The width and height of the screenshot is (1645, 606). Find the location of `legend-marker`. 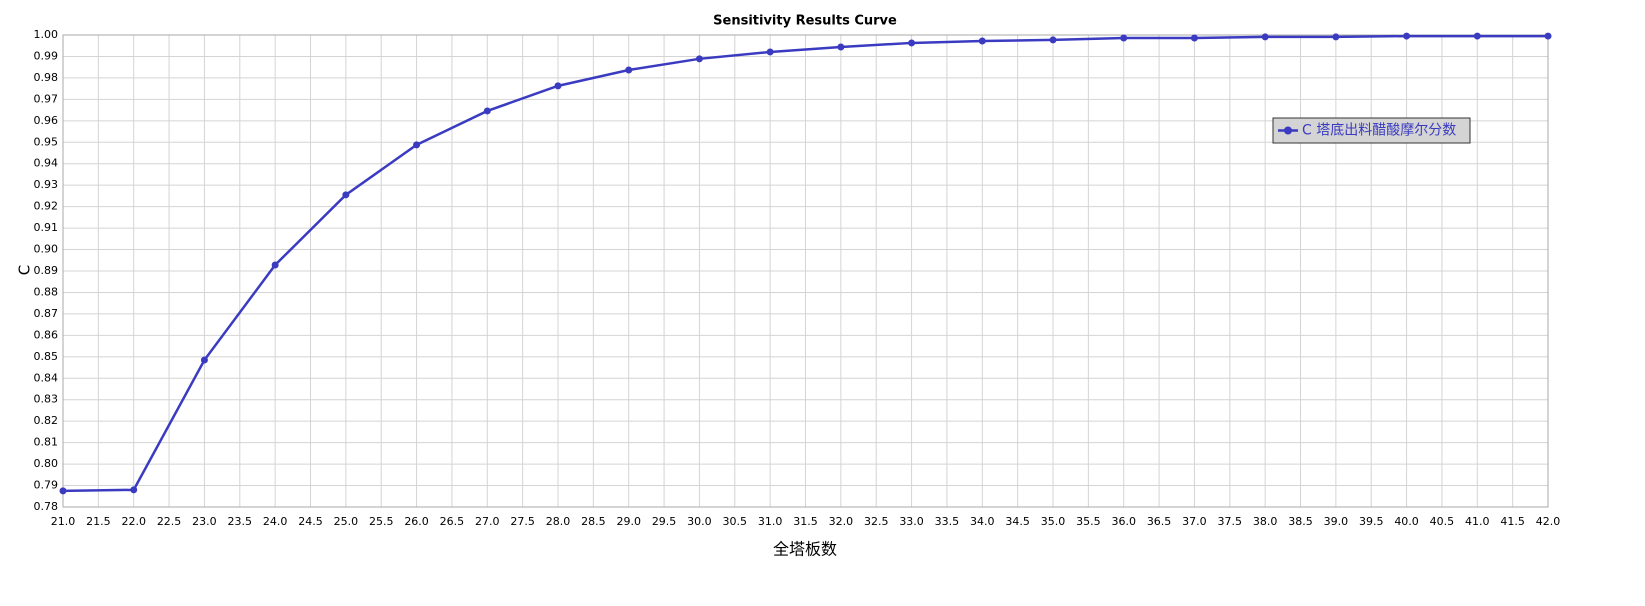

legend-marker is located at coordinates (1288, 130).